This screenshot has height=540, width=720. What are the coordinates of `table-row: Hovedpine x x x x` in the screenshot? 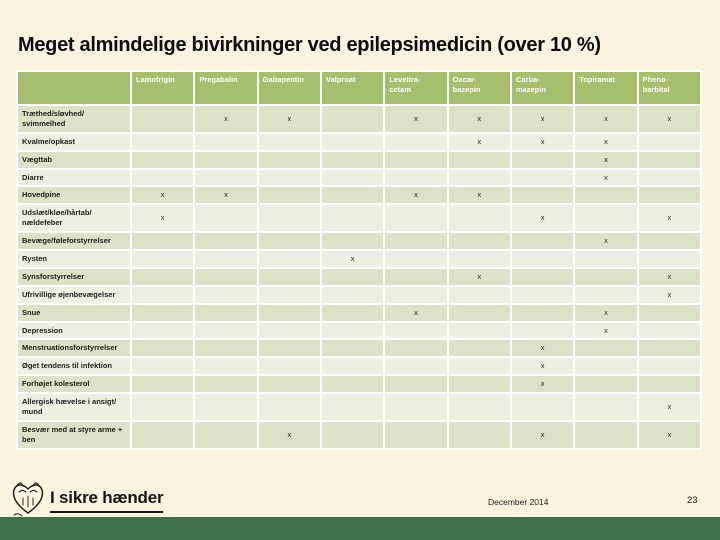 It's located at (359, 195).